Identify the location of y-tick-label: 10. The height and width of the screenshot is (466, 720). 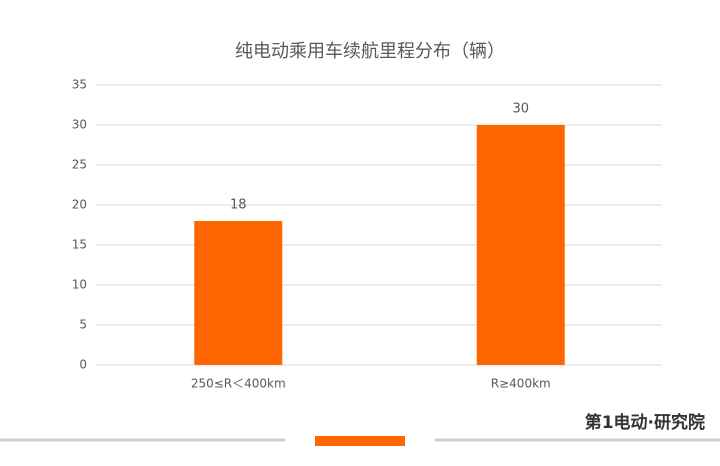
(79, 285).